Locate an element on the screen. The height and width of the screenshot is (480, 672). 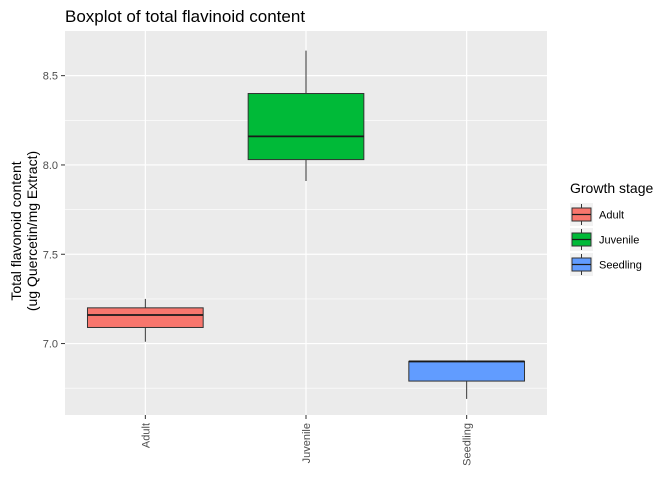
box-seedling is located at coordinates (467, 379).